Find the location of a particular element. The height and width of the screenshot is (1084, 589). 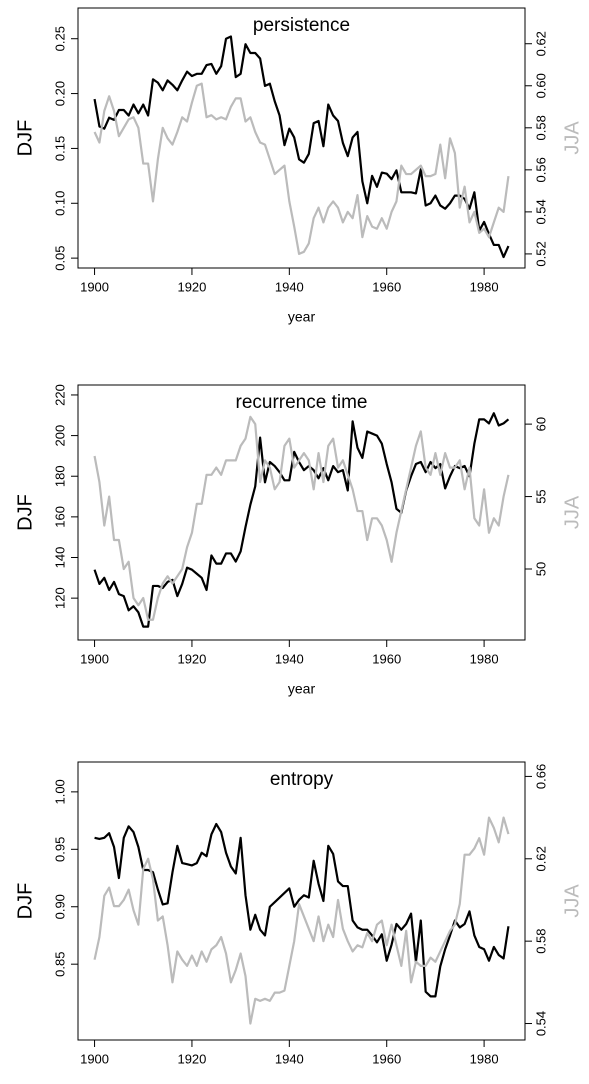

y-tick-label: 140 is located at coordinates (59, 558).